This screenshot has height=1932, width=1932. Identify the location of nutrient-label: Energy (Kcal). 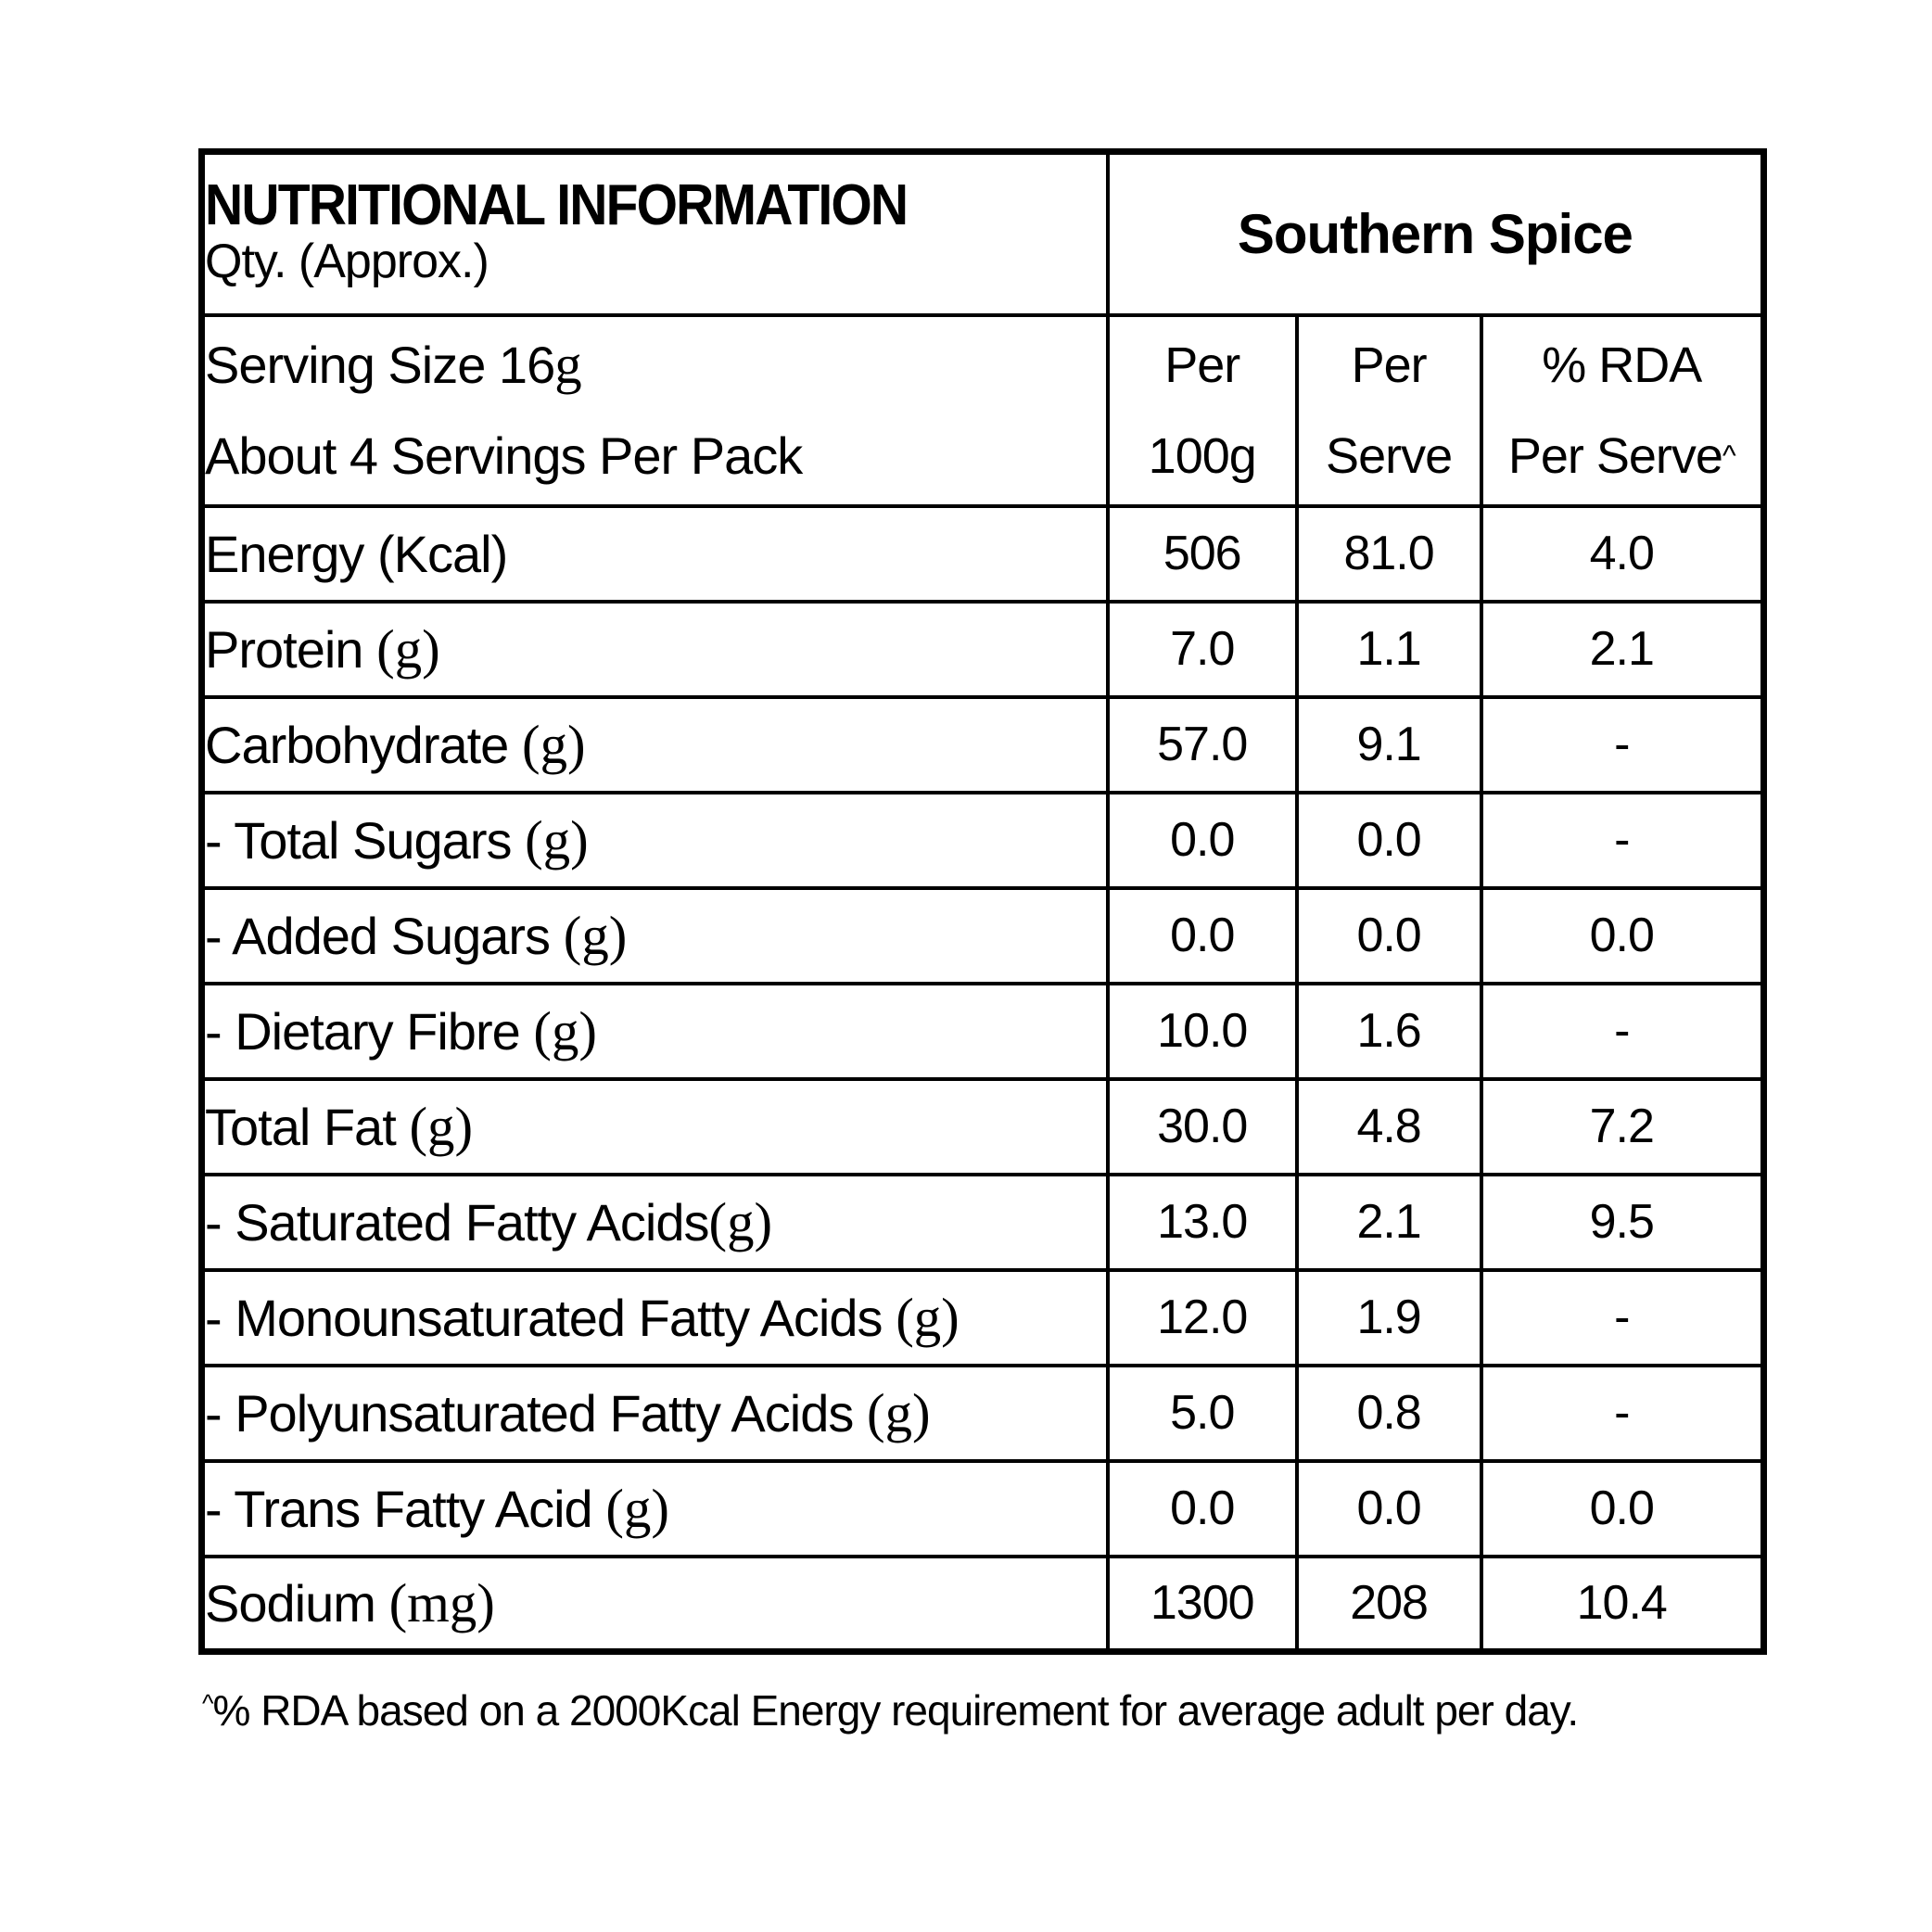
(654, 553).